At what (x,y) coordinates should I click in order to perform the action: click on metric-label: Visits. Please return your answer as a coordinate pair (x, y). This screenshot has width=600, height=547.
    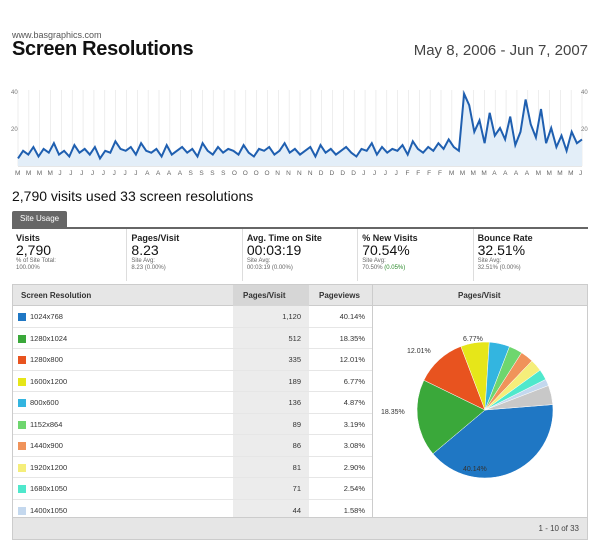
    Looking at the image, I should click on (28, 238).